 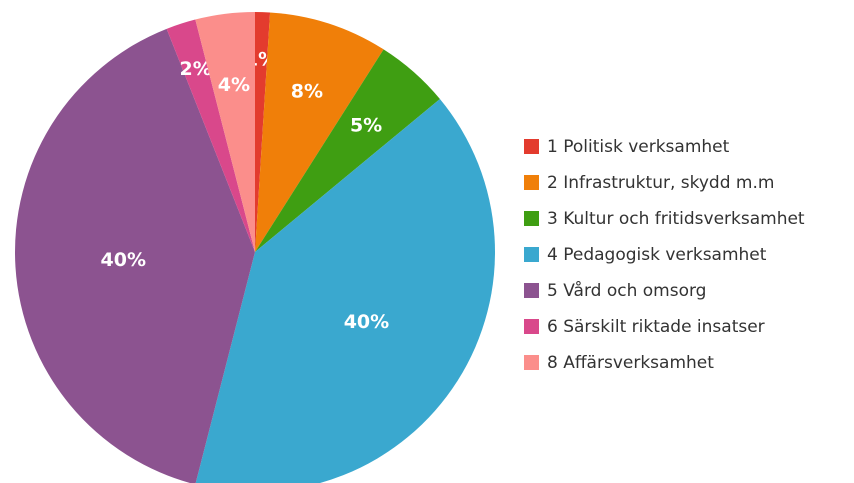 I want to click on slice-label: 5%, so click(x=366, y=125).